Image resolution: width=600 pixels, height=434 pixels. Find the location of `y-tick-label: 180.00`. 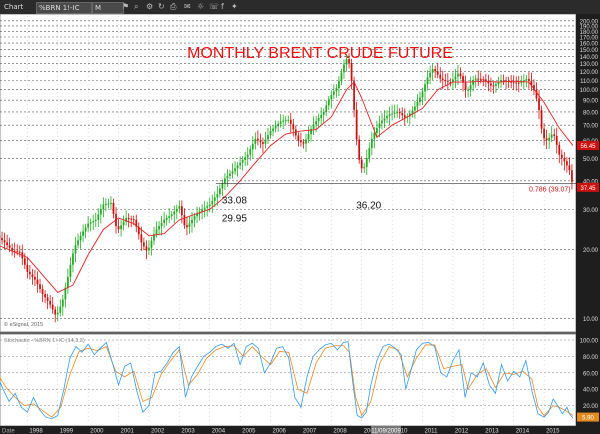

y-tick-label: 180.00 is located at coordinates (589, 33).